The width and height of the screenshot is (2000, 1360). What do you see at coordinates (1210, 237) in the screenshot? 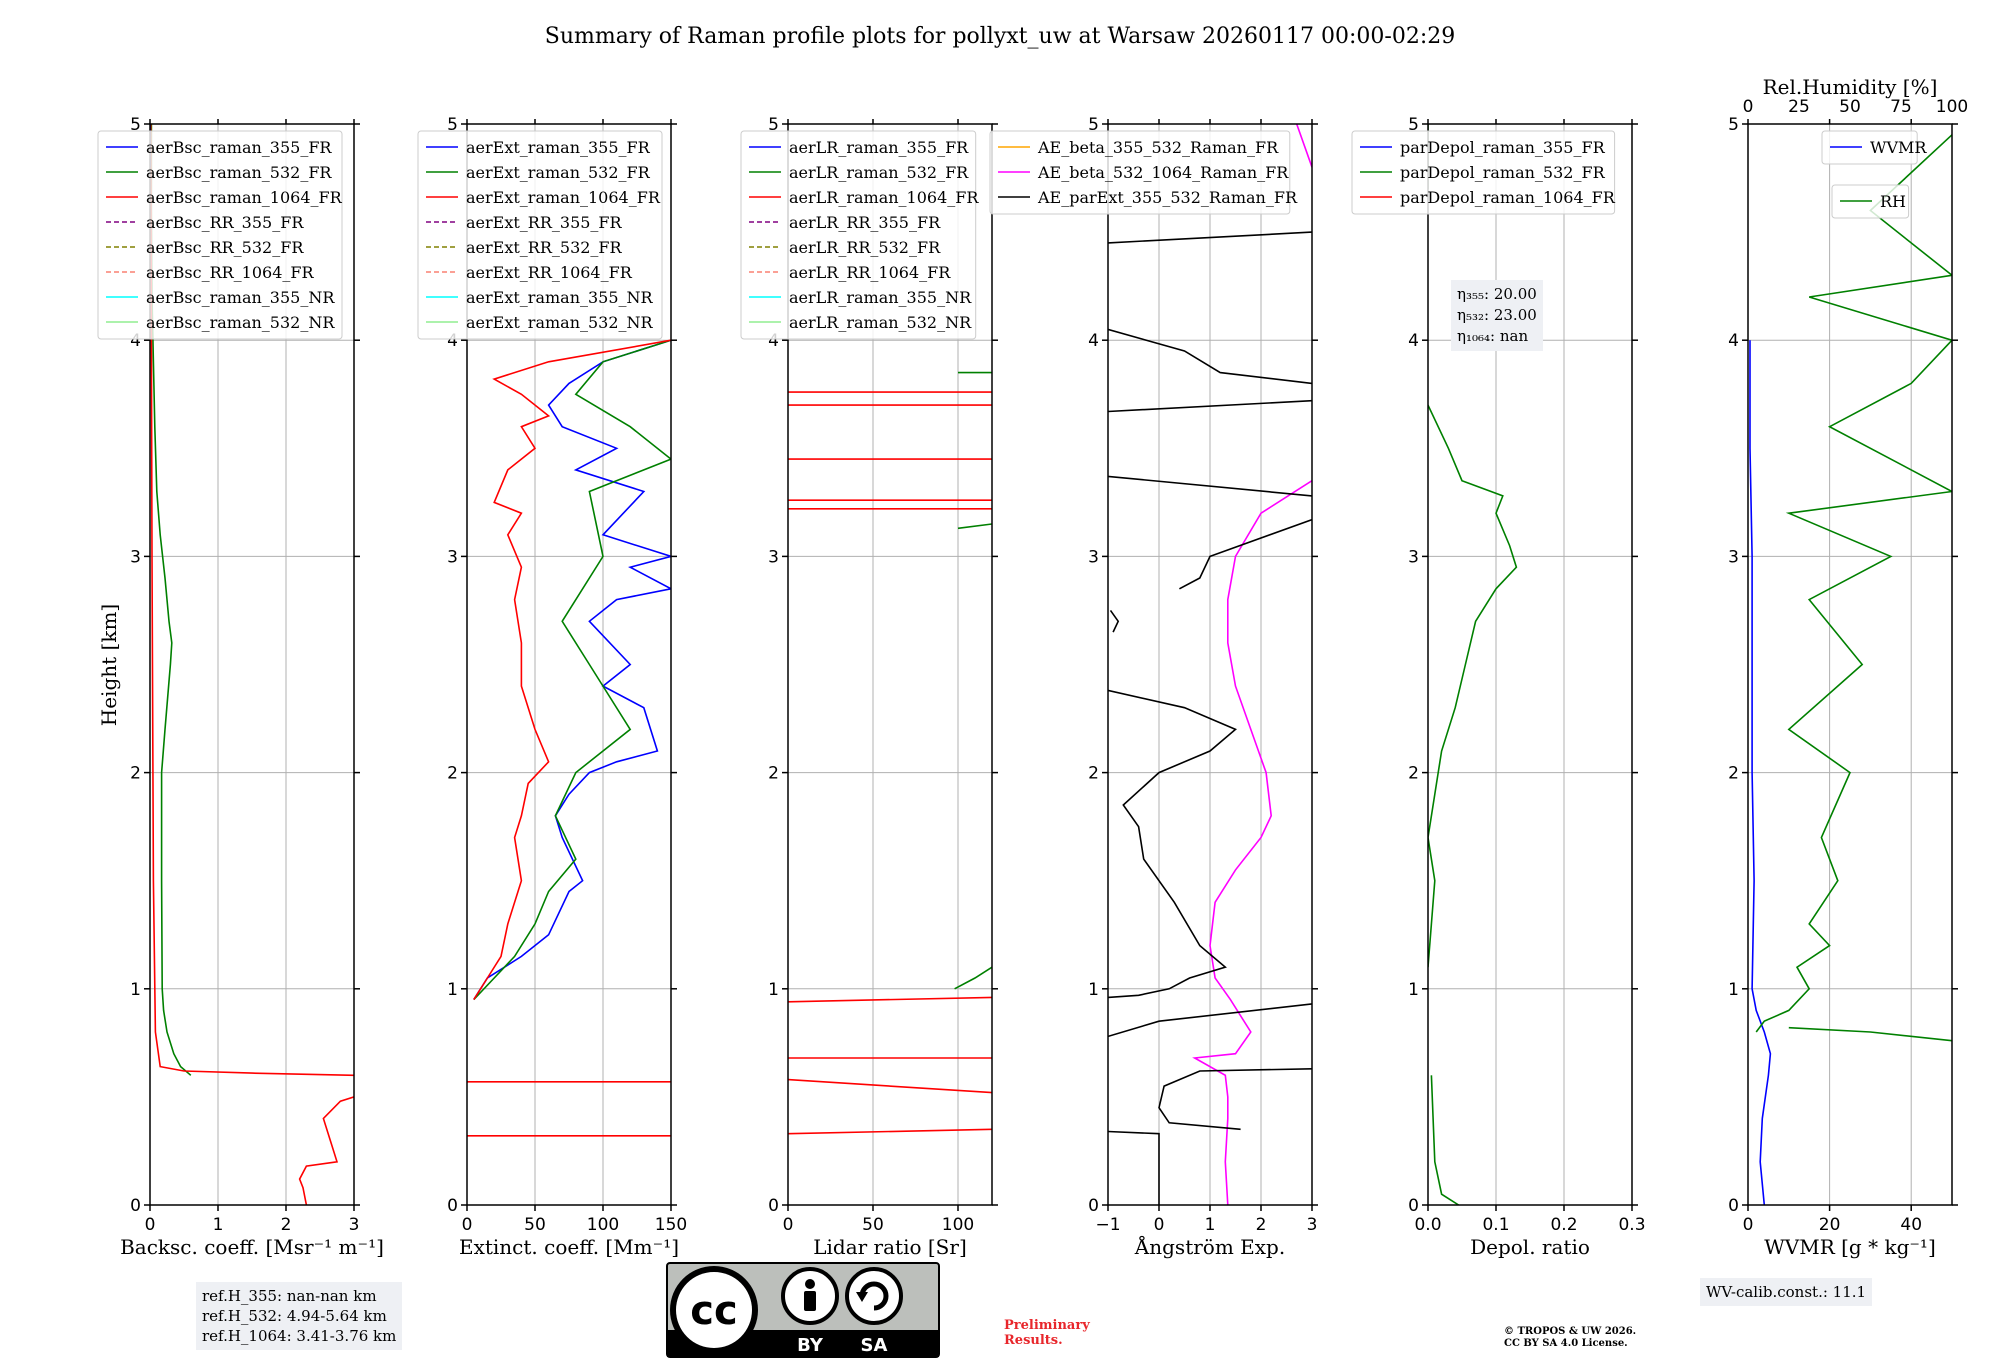
I see `series-line-AE_parExt_355_532_Raman_FR_j` at bounding box center [1210, 237].